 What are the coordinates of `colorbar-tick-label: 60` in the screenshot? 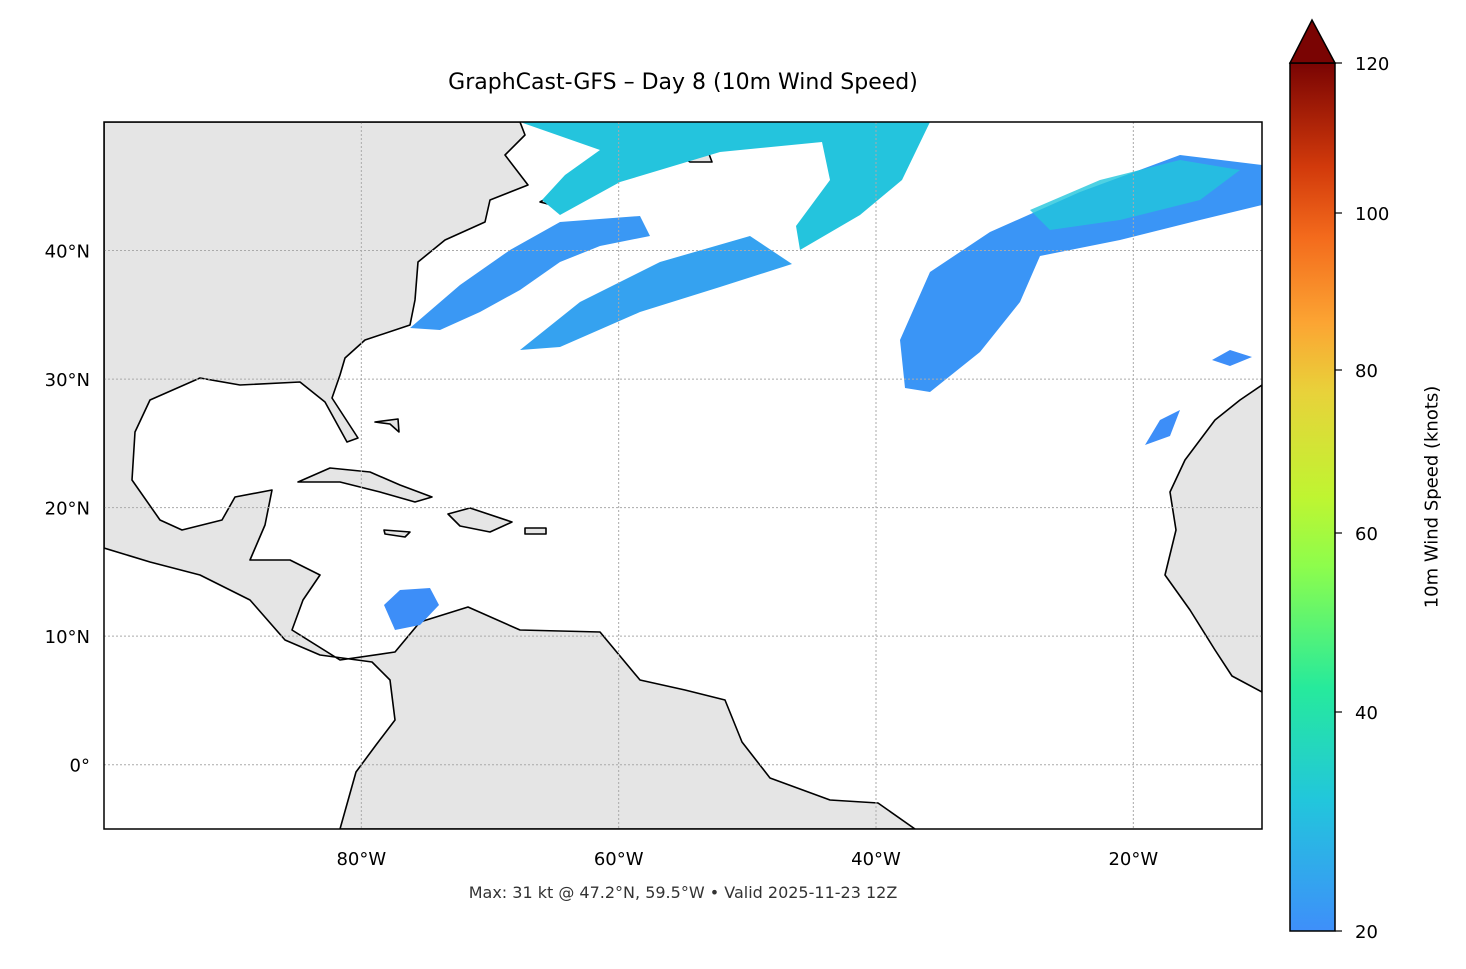 It's located at (1366, 534).